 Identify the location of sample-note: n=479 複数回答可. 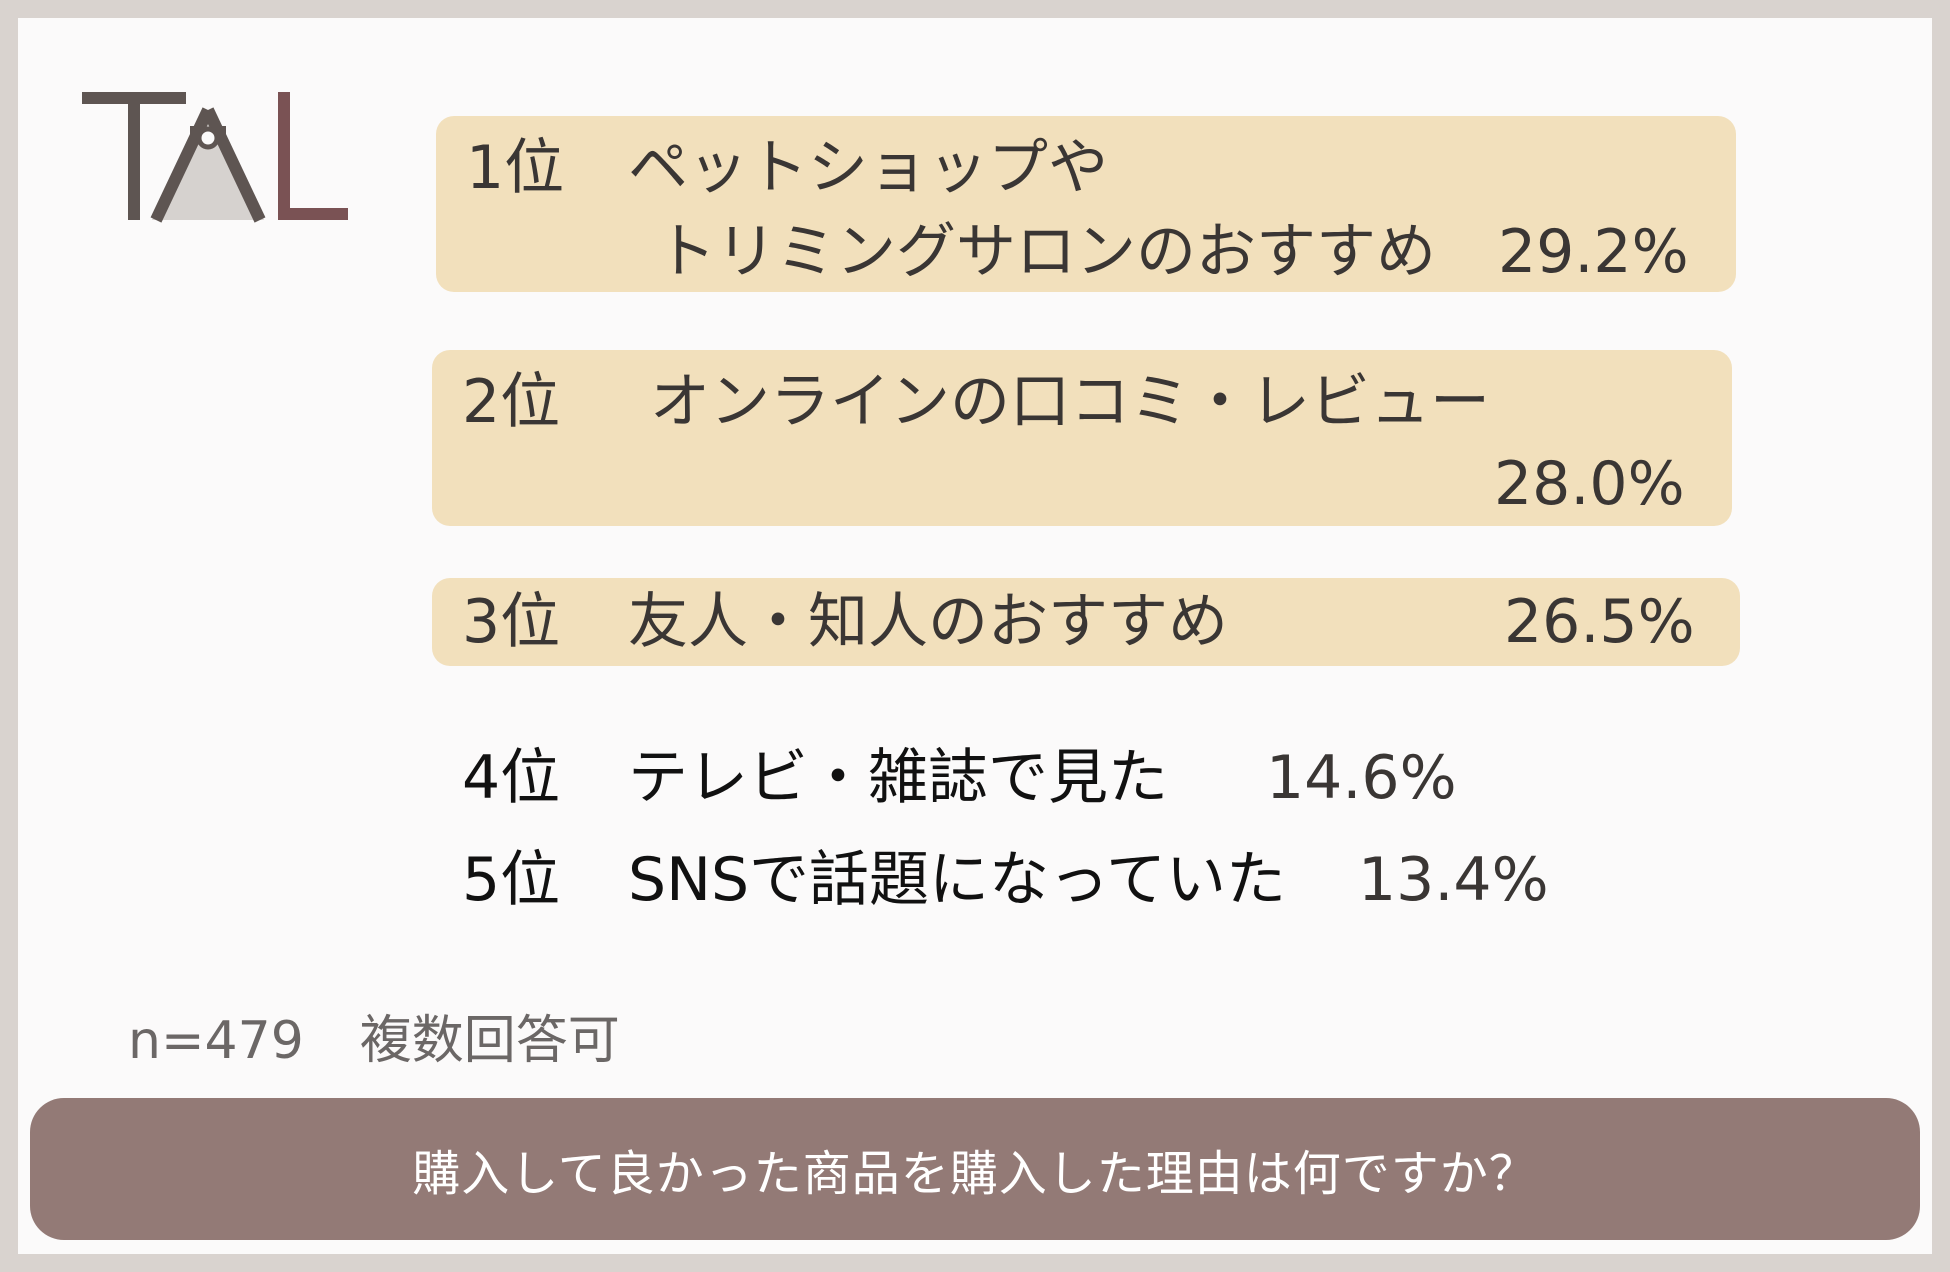
(374, 1035).